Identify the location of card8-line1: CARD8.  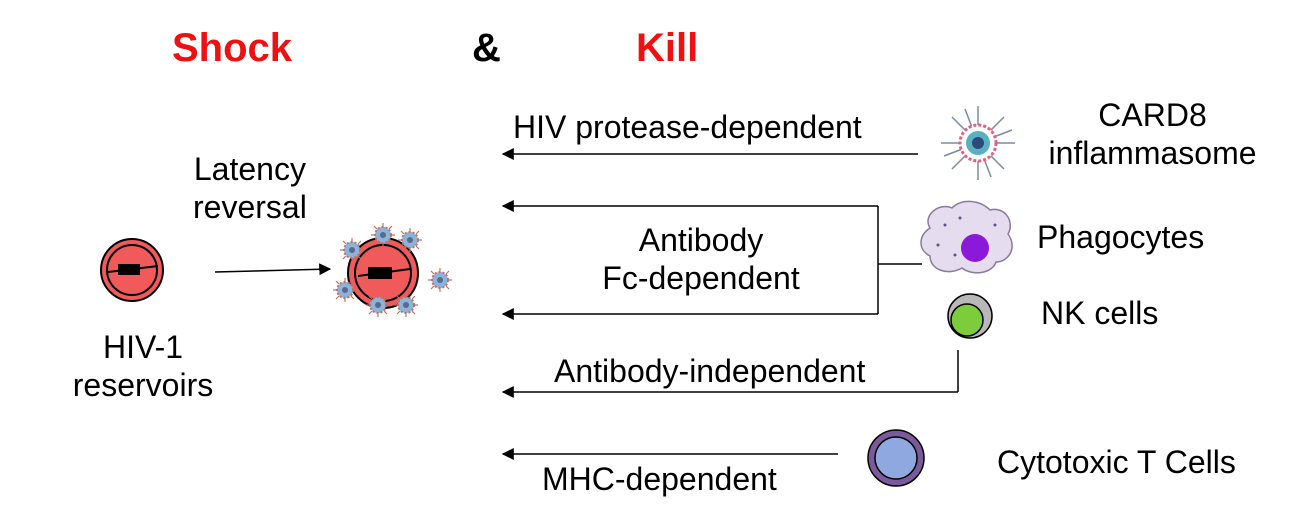
(1152, 115).